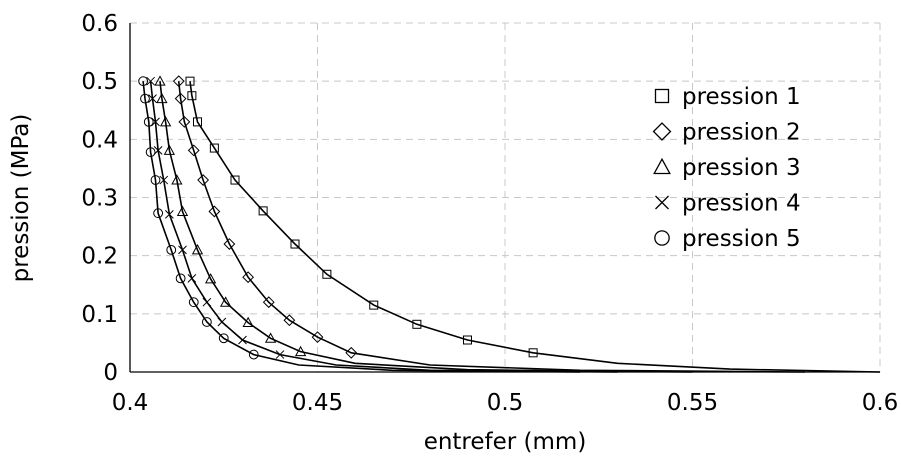 The height and width of the screenshot is (457, 901). I want to click on x-tick-label: 0.55, so click(692, 403).